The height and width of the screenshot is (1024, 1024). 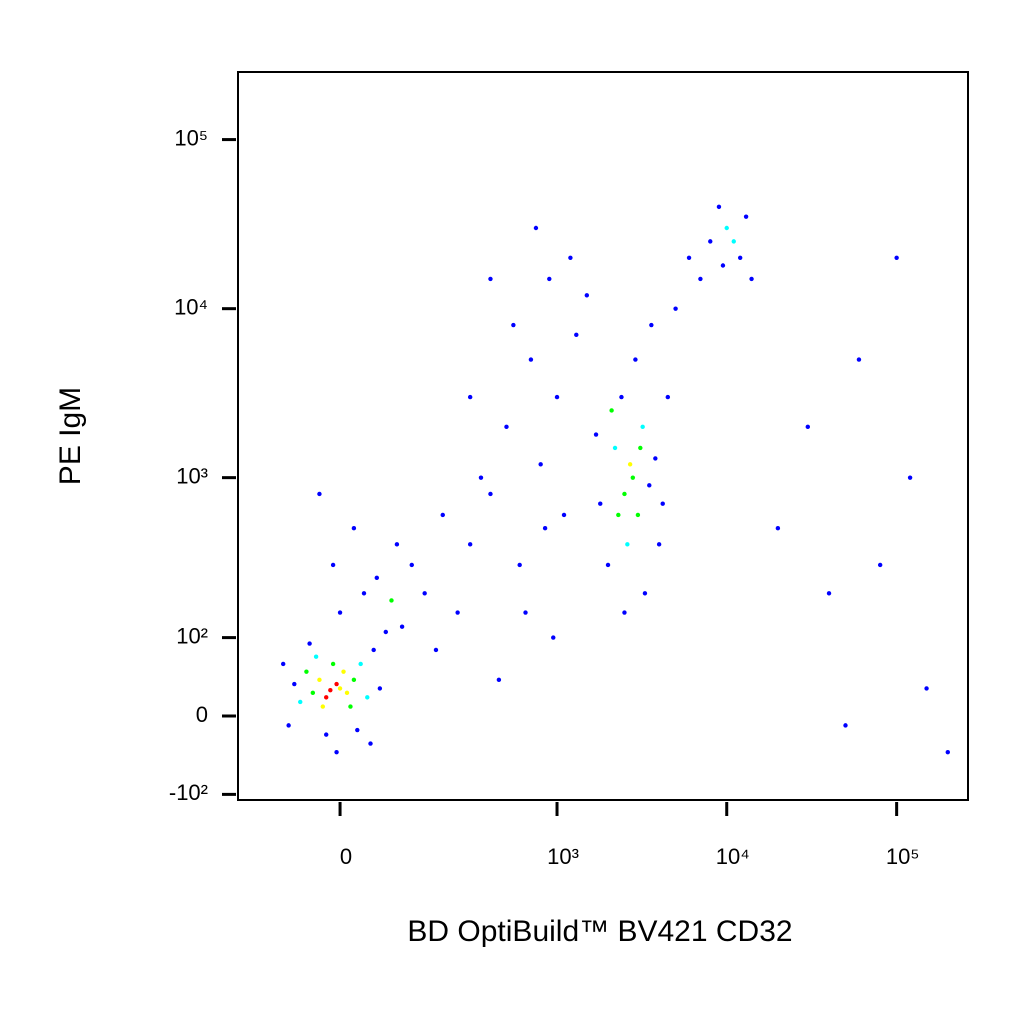 I want to click on y-tick-label: 10², so click(x=192, y=635).